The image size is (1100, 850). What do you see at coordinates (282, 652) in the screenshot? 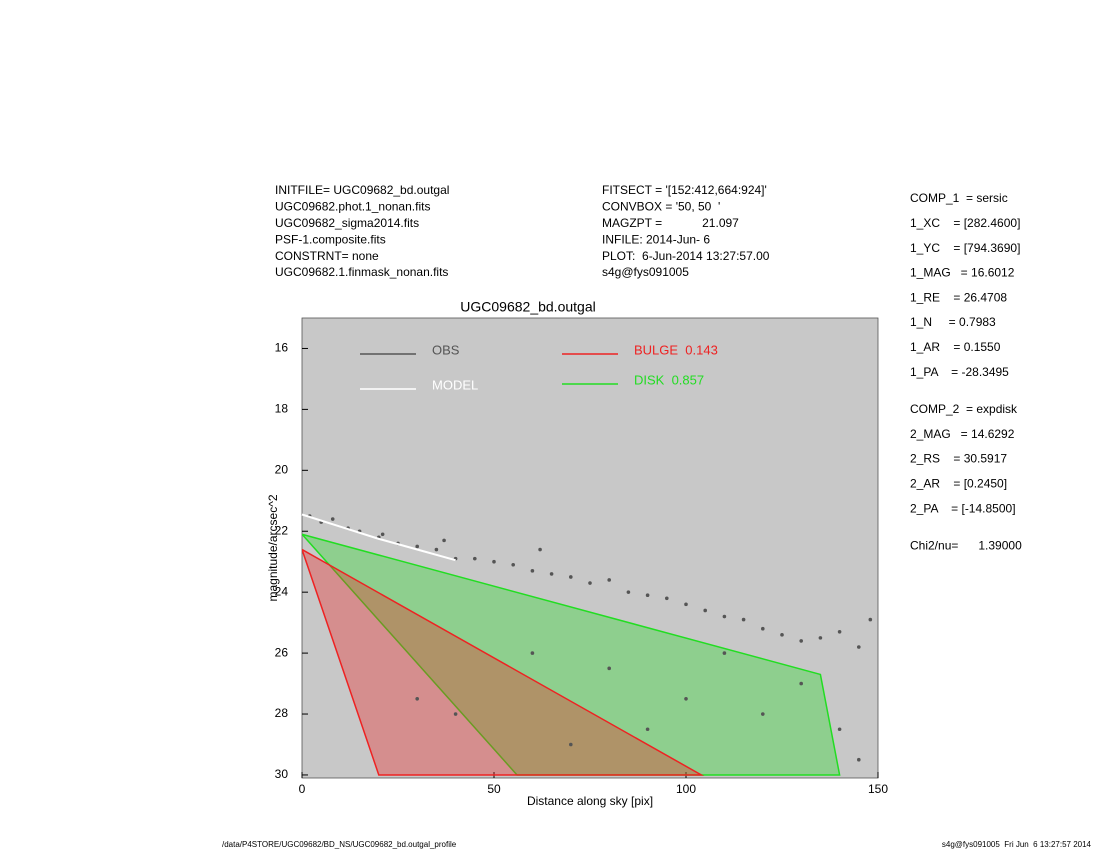
I see `y-tick-label: 26` at bounding box center [282, 652].